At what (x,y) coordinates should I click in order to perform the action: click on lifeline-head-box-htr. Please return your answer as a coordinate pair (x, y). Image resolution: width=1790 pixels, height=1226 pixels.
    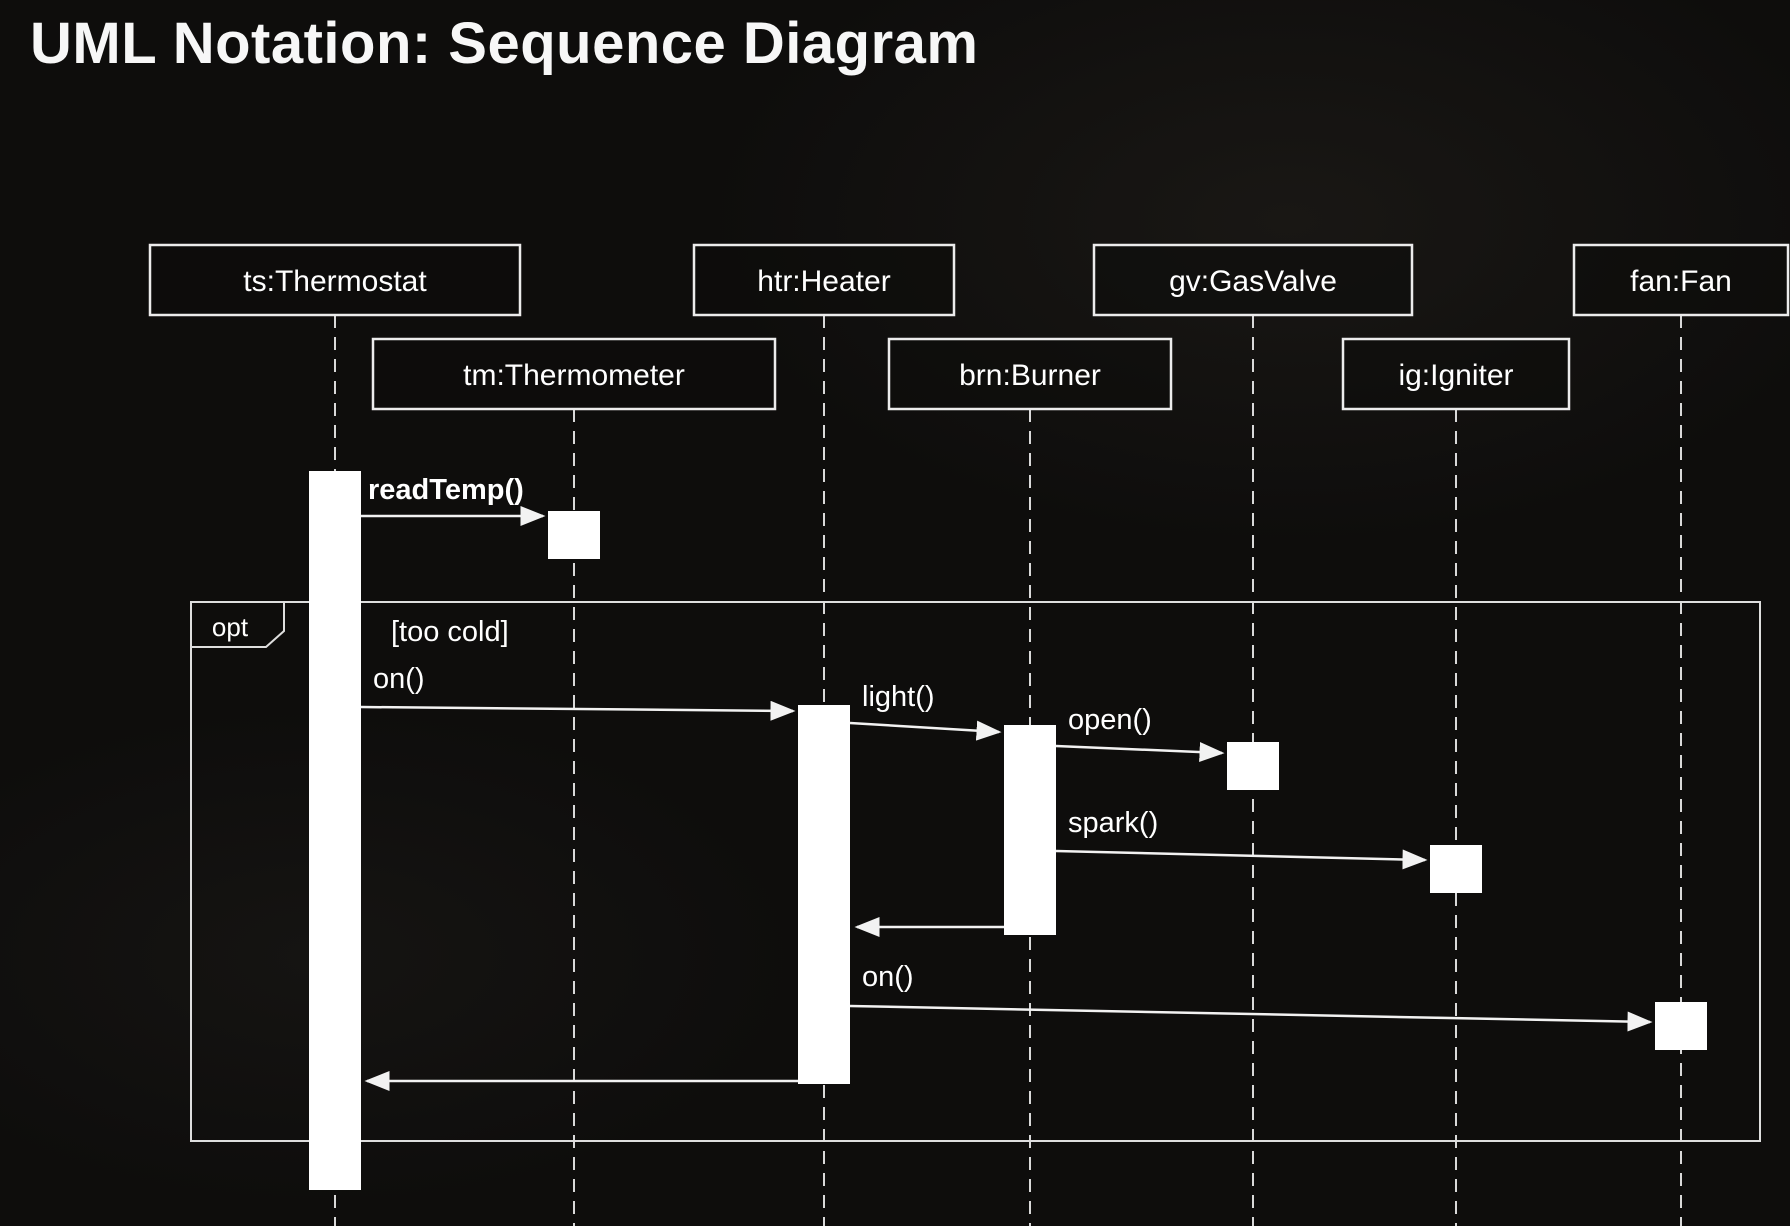
    Looking at the image, I should click on (824, 280).